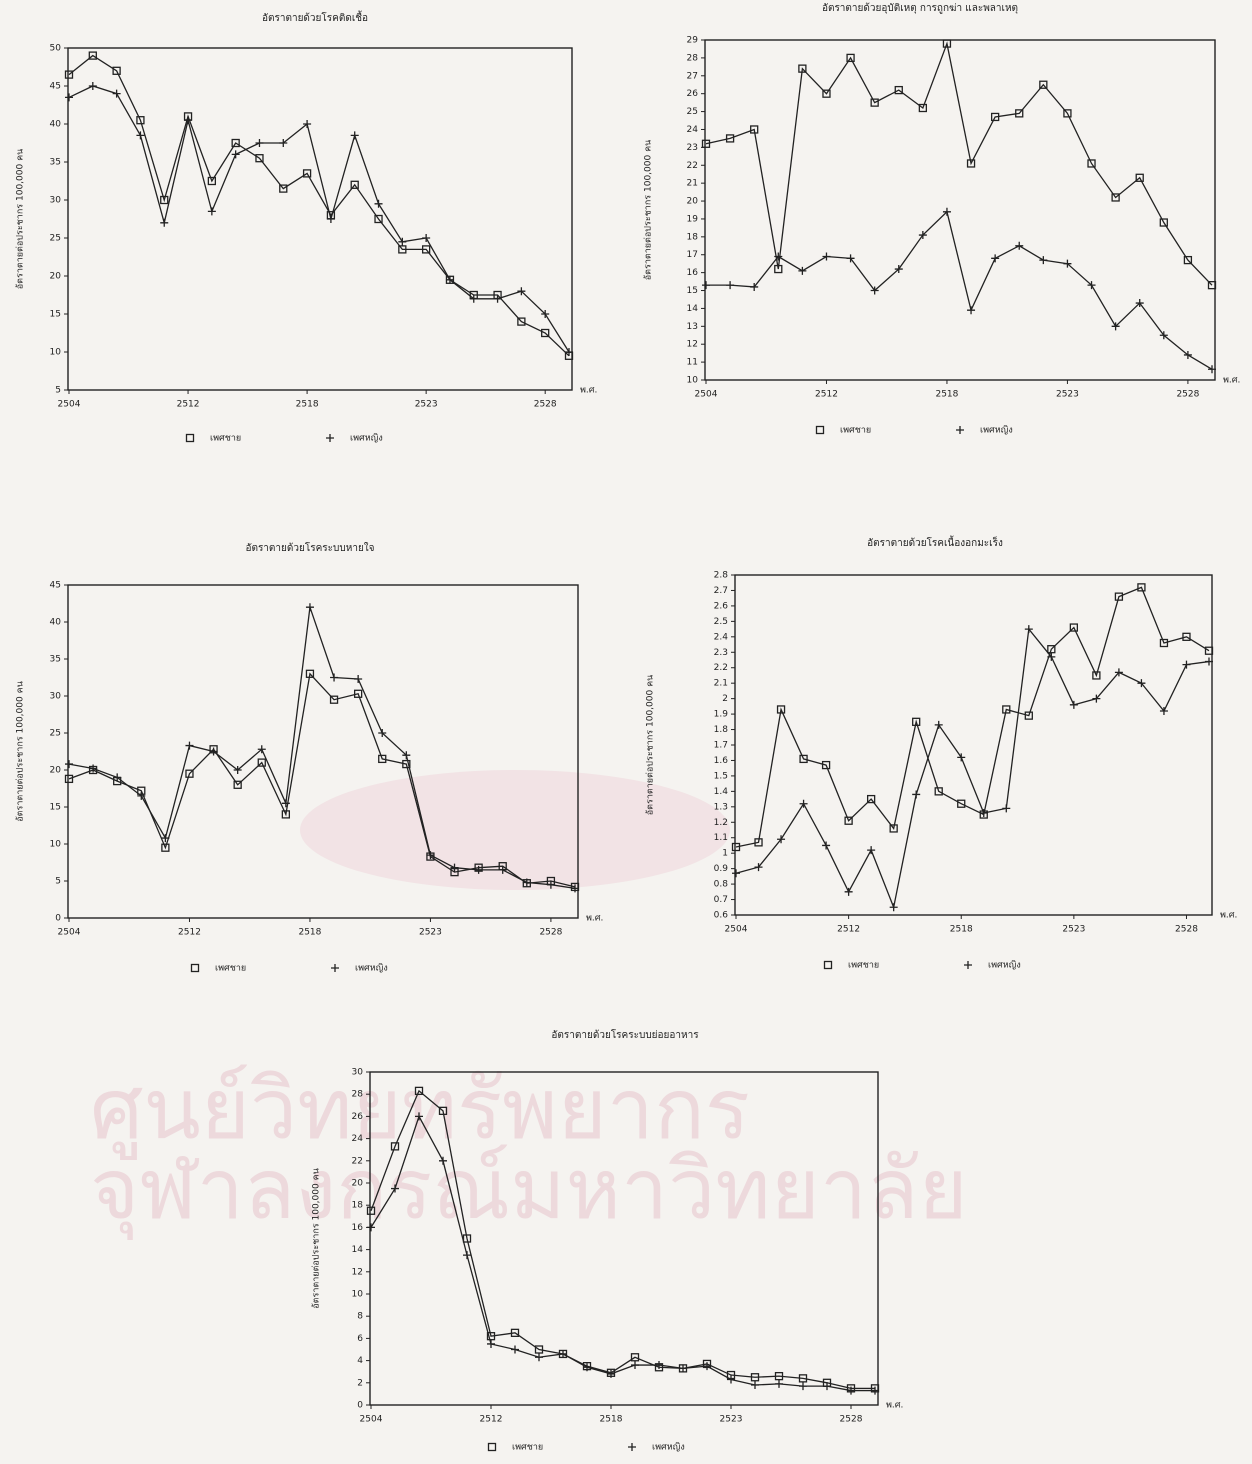  What do you see at coordinates (721, 715) in the screenshot?
I see `y-tick-label: 1.9` at bounding box center [721, 715].